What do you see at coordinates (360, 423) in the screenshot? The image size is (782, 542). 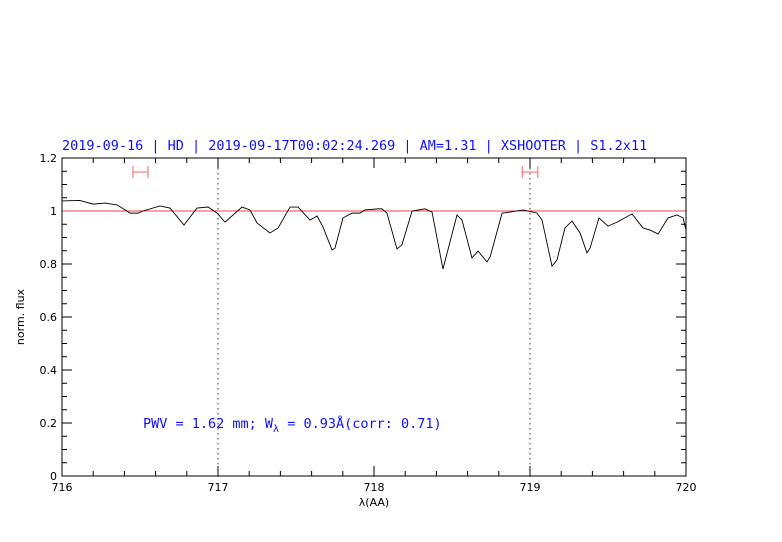 I see `annotation-suffix: = 0.93Å(corr: 0.71)` at bounding box center [360, 423].